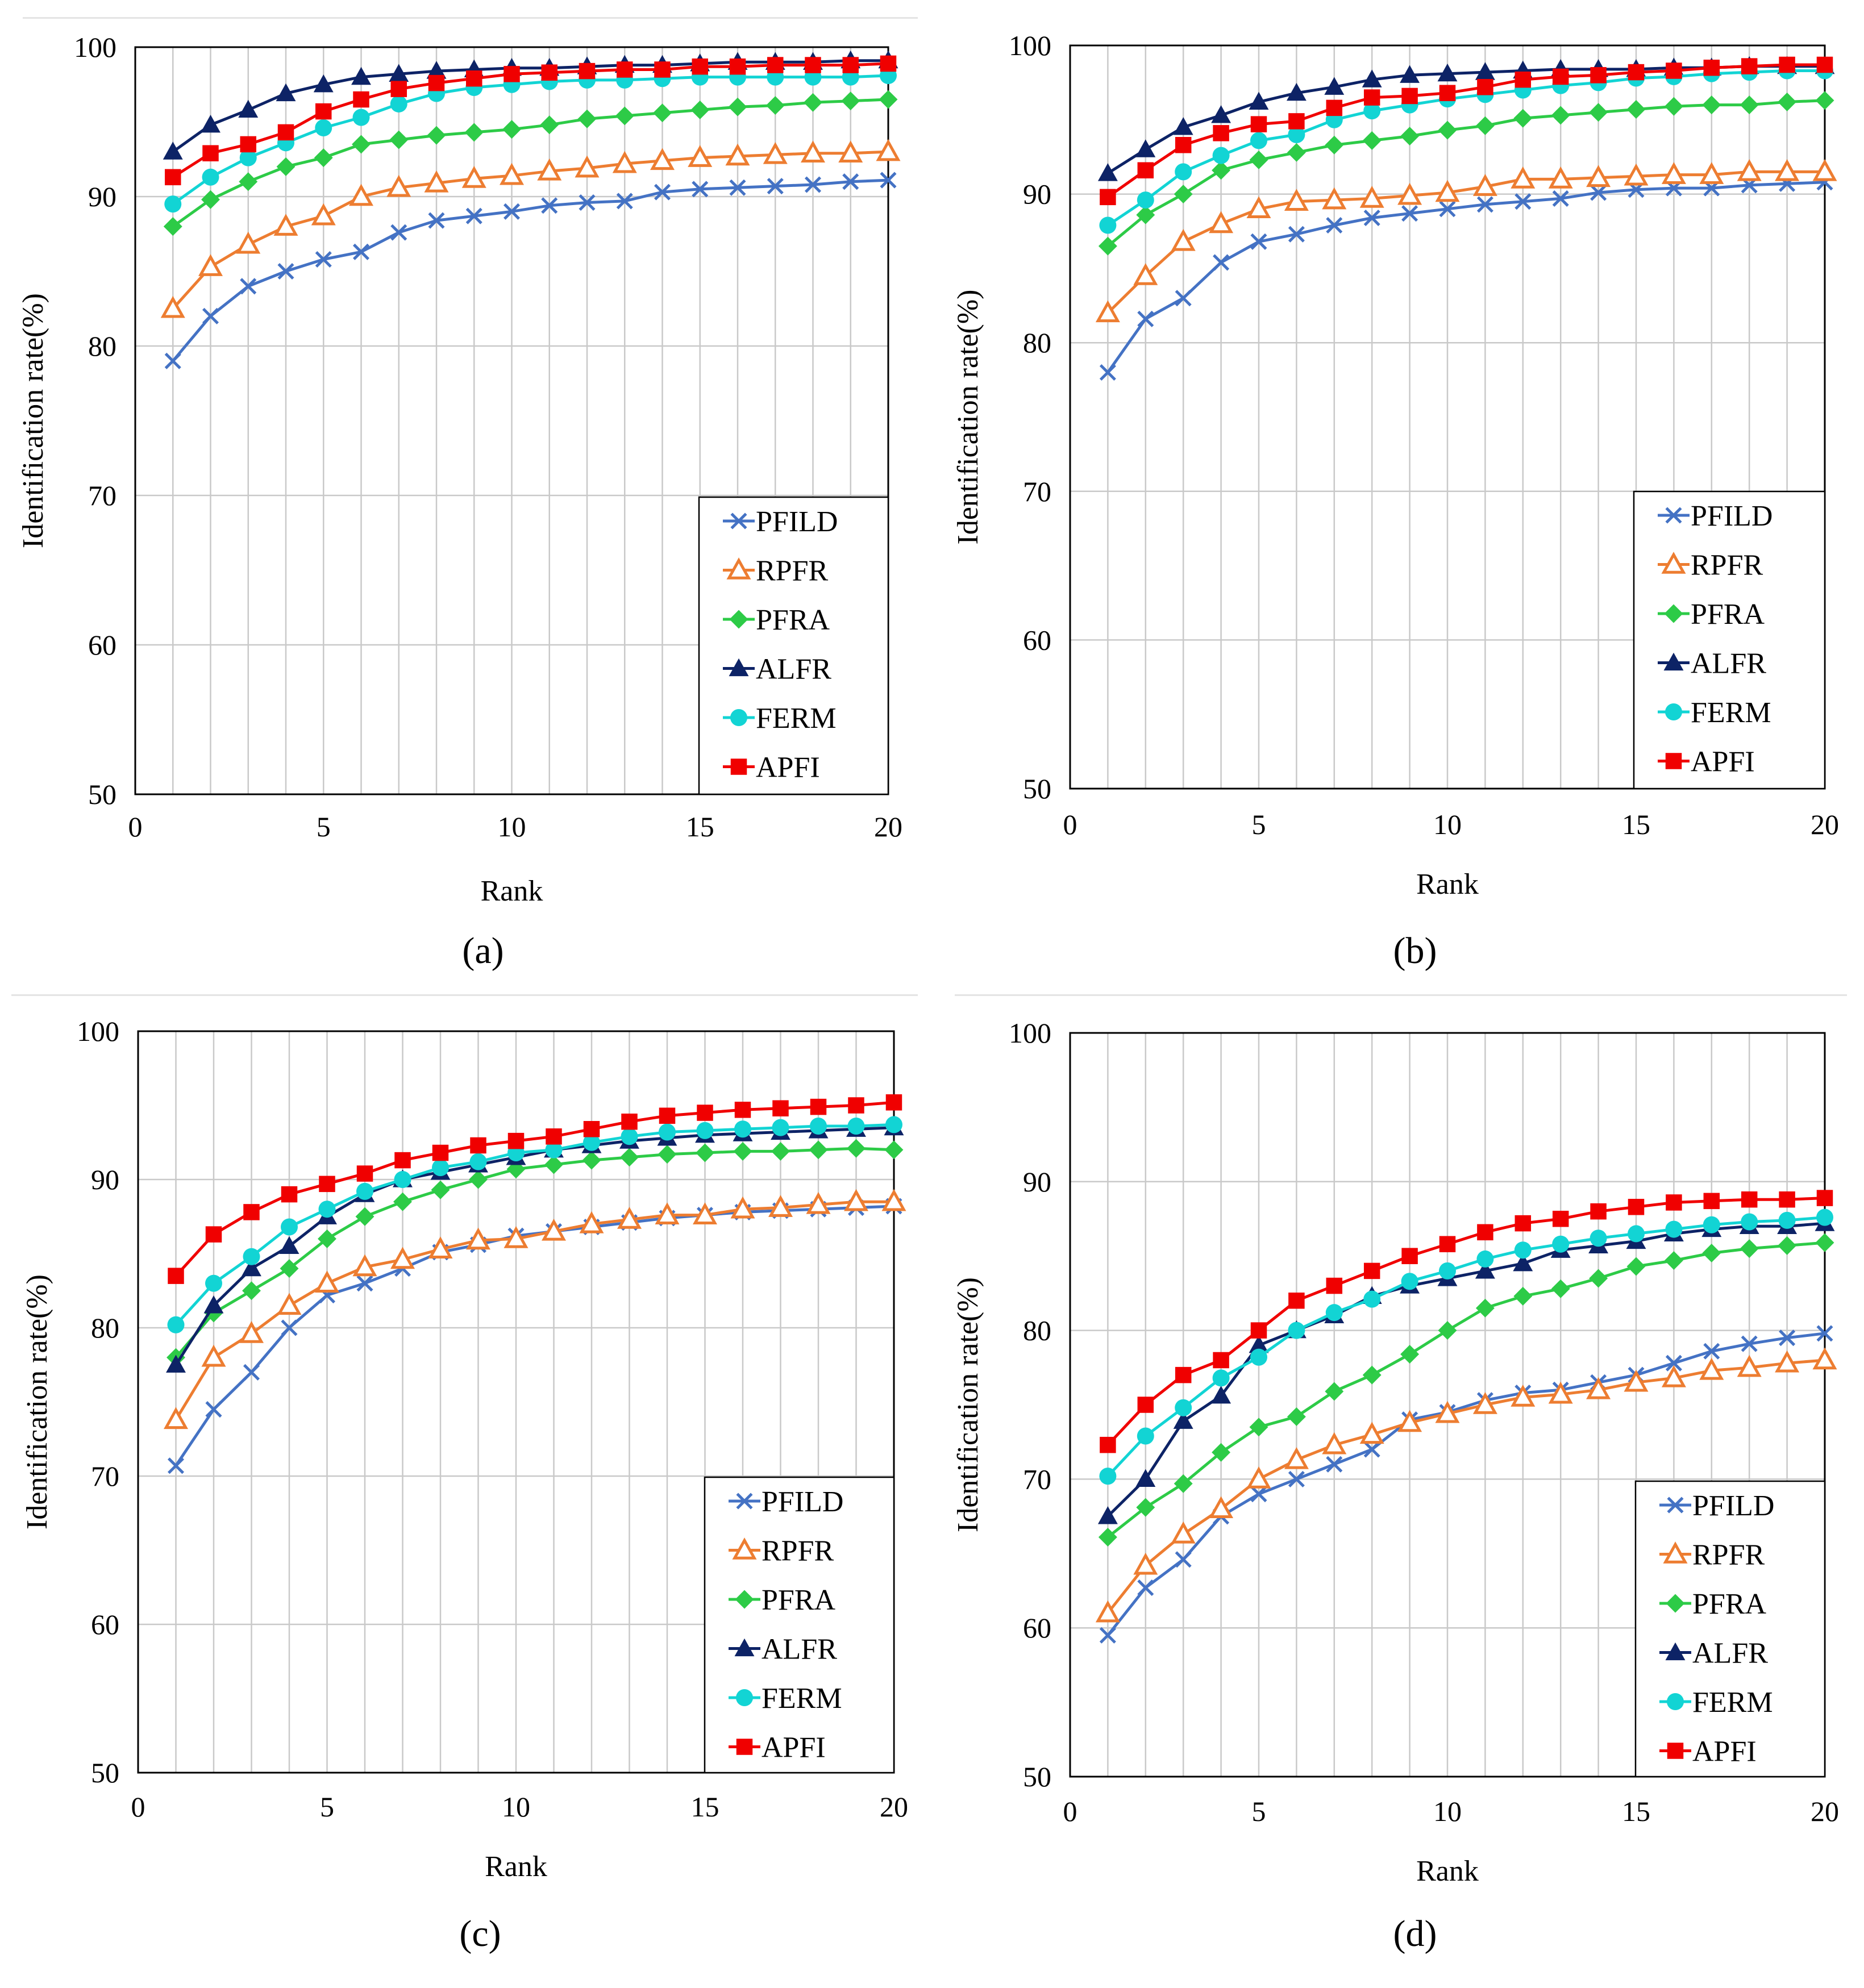 This screenshot has width=1864, height=1988. I want to click on legend-label-rpfr: RPFR, so click(792, 571).